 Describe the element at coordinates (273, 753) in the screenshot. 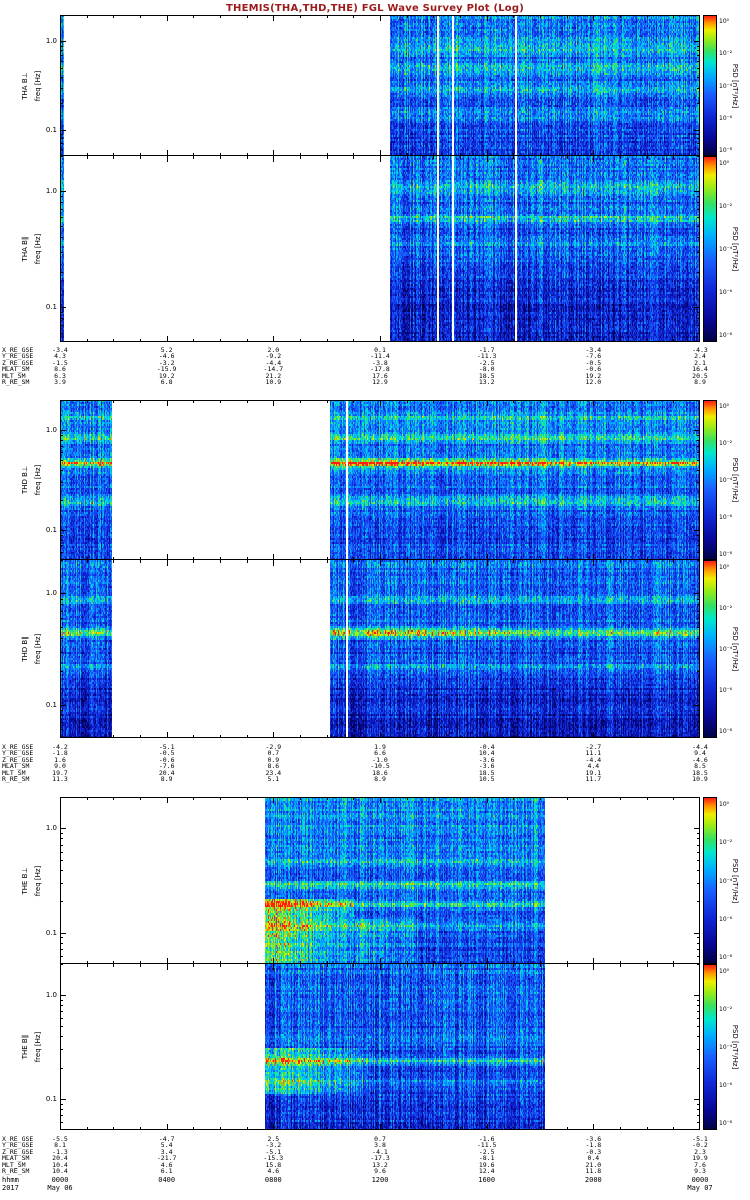

I see `ephemeris-value: 0.7` at that location.